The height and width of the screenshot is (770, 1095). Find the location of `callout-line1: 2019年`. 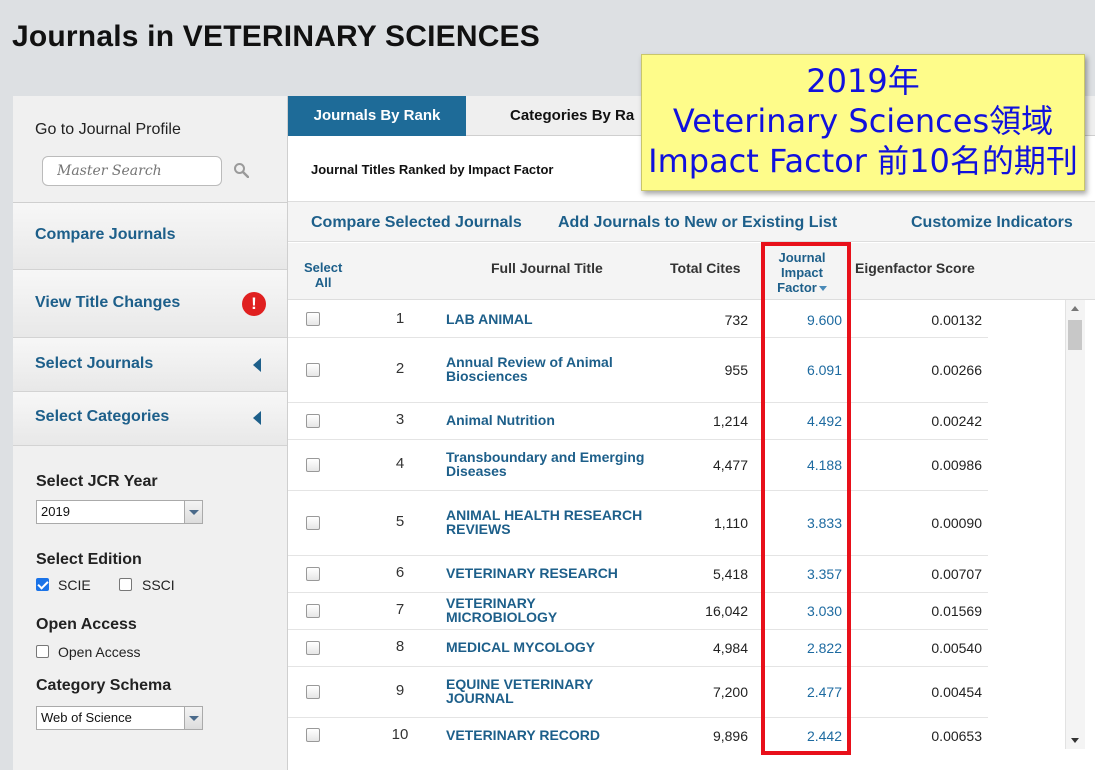

callout-line1: 2019年 is located at coordinates (863, 81).